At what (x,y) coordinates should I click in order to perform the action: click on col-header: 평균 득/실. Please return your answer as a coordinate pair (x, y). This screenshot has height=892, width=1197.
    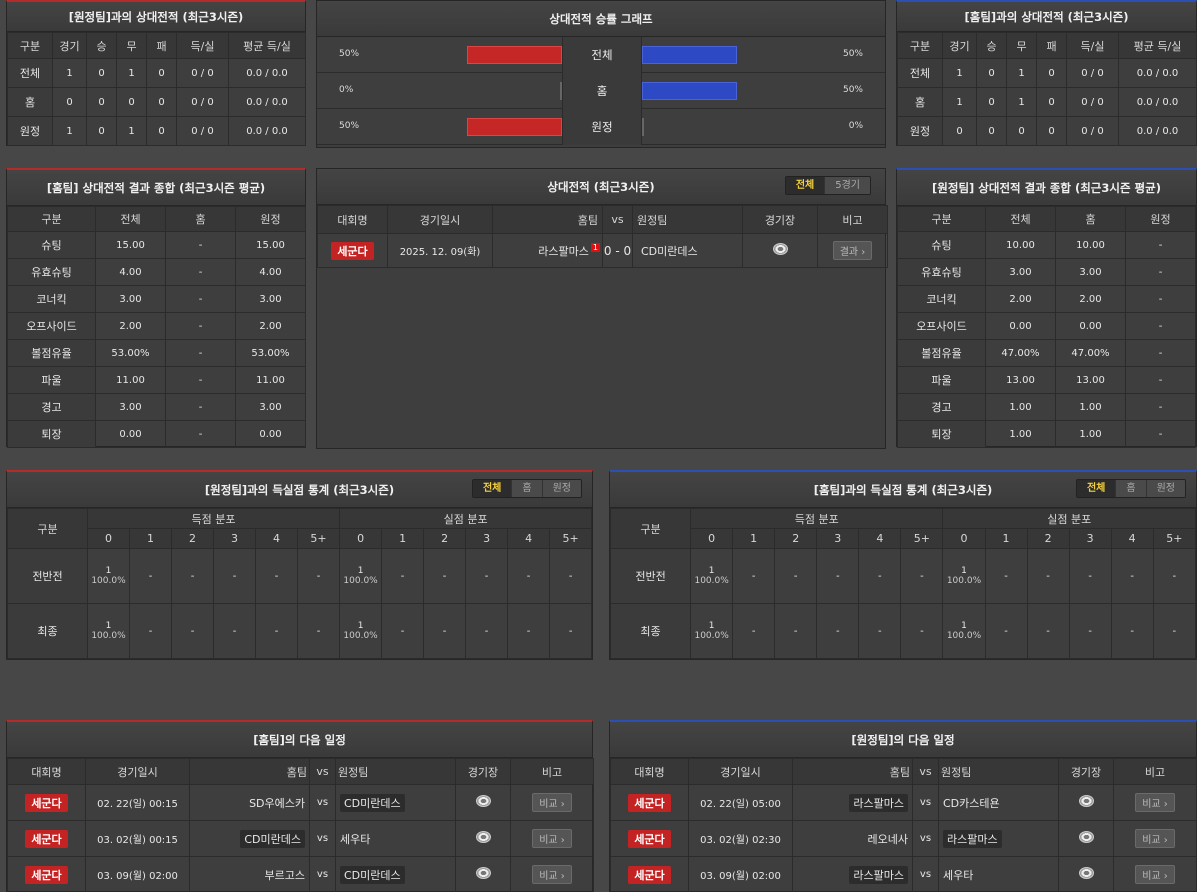
    Looking at the image, I should click on (267, 45).